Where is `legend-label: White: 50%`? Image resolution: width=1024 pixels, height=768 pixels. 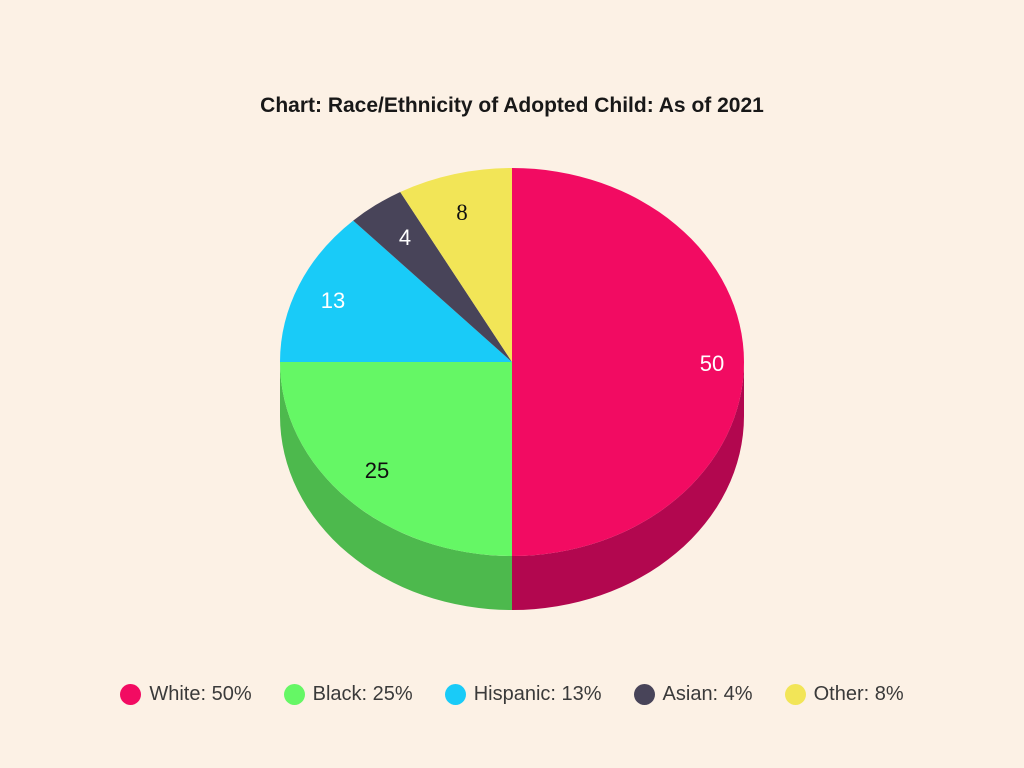
legend-label: White: 50% is located at coordinates (200, 694).